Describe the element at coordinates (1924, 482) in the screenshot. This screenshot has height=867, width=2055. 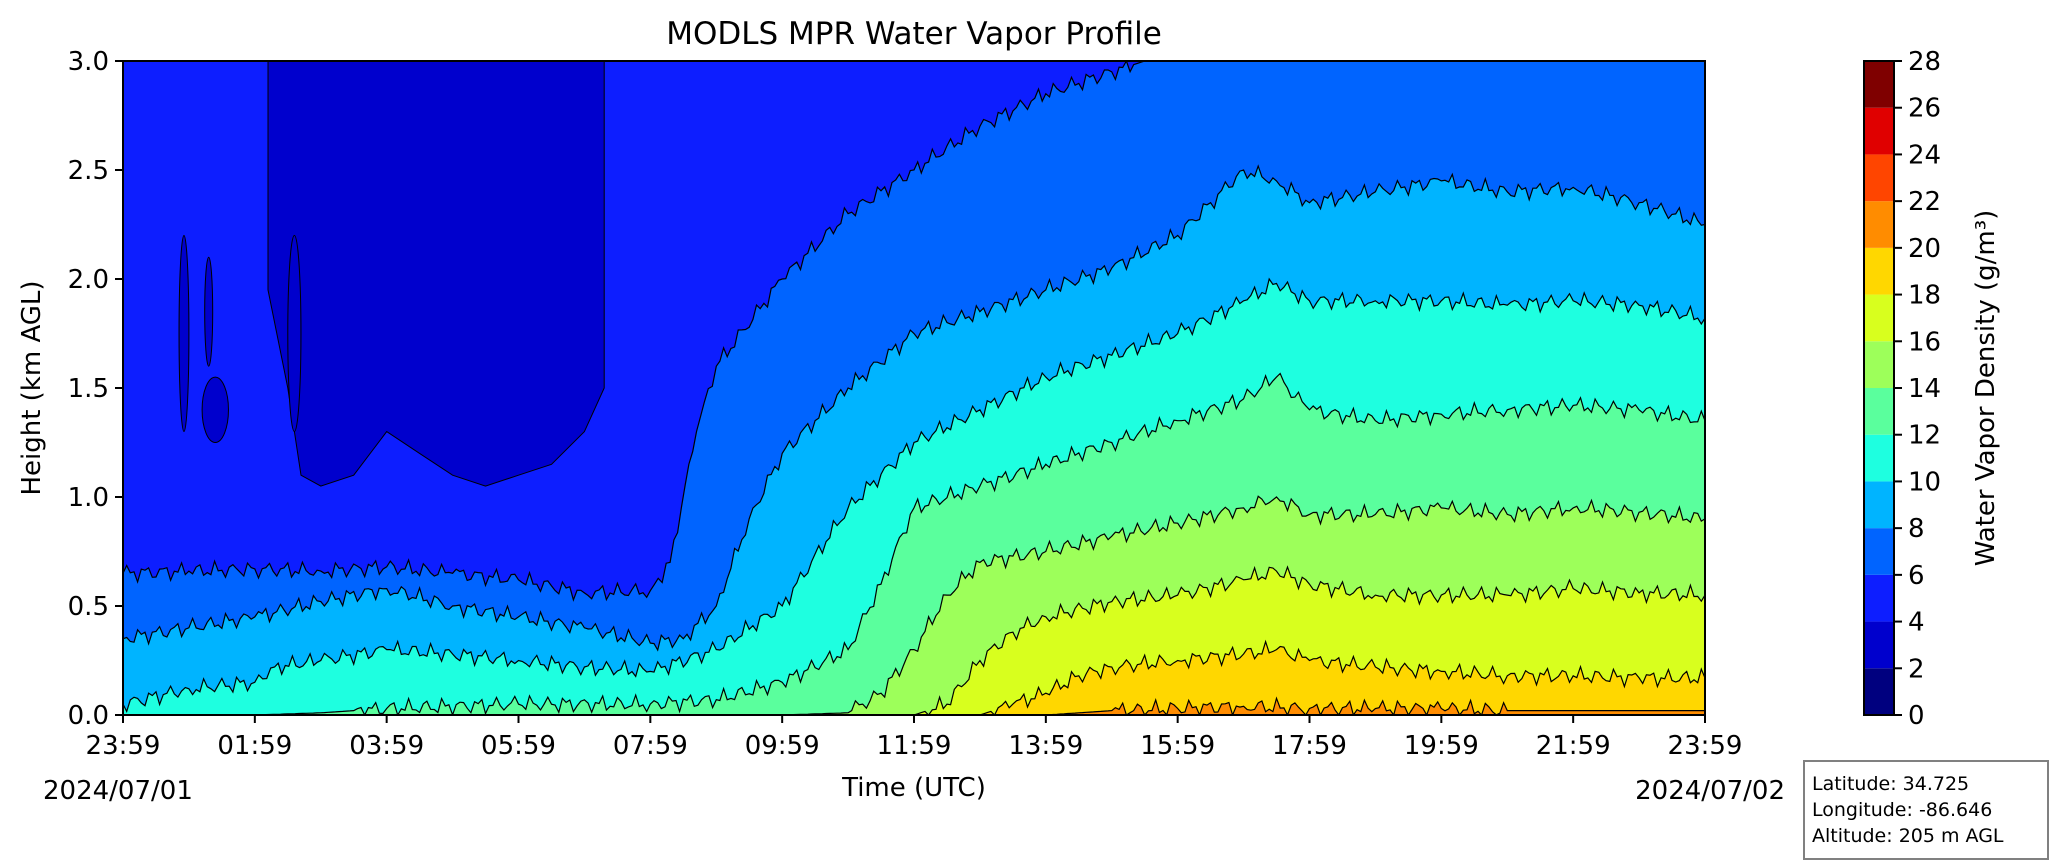
I see `colorbar-tick-label: 10` at that location.